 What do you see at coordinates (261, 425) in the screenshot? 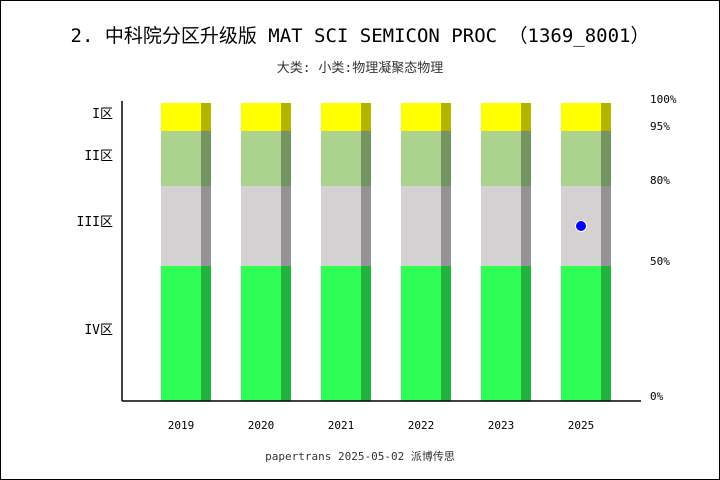
I see `x-tick-label: 2020` at bounding box center [261, 425].